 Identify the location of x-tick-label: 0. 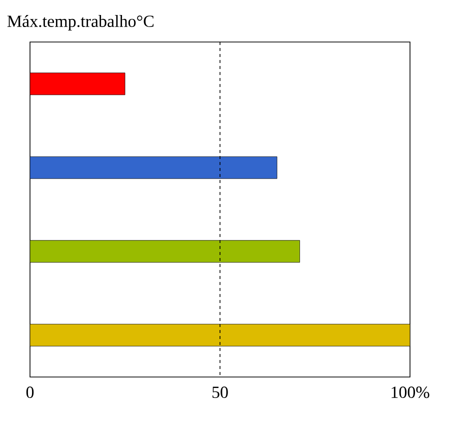
(30, 392).